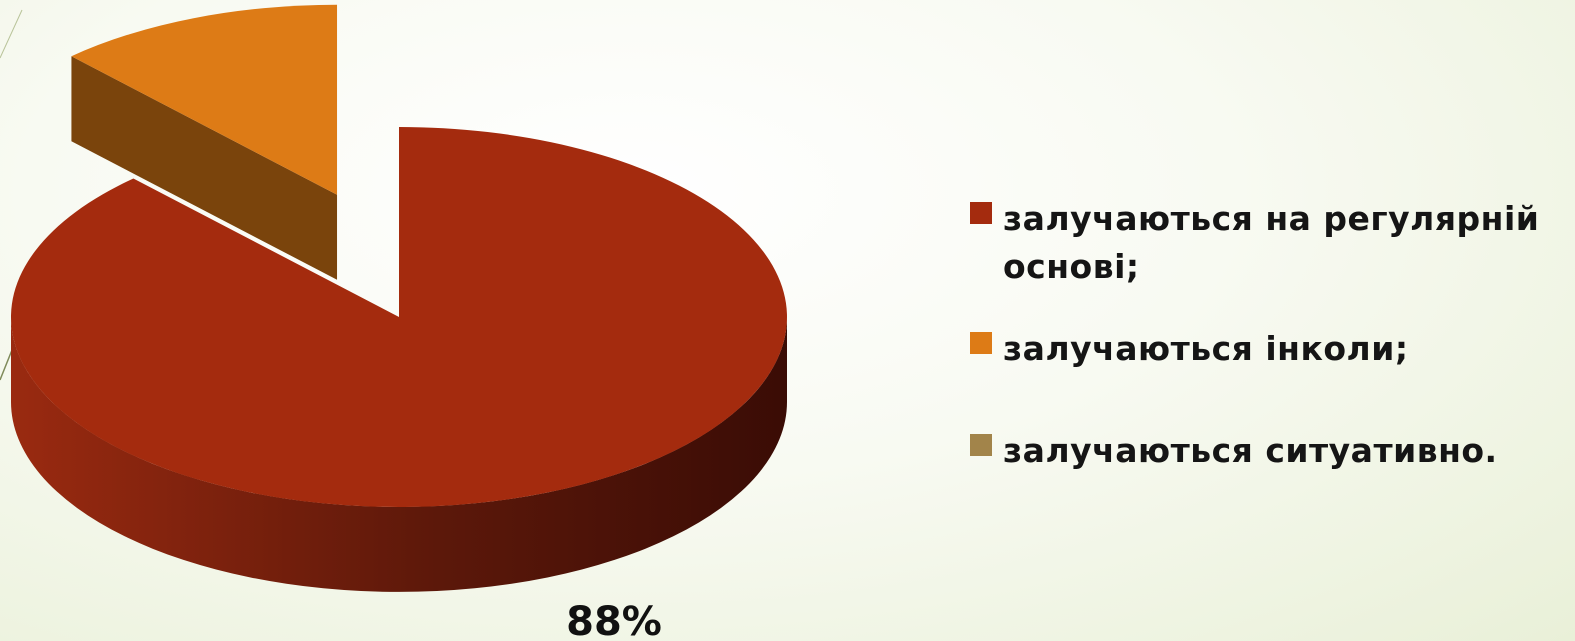  Describe the element at coordinates (1206, 348) in the screenshot. I see `legend-label-sometimes: залучаються інколи;` at that location.